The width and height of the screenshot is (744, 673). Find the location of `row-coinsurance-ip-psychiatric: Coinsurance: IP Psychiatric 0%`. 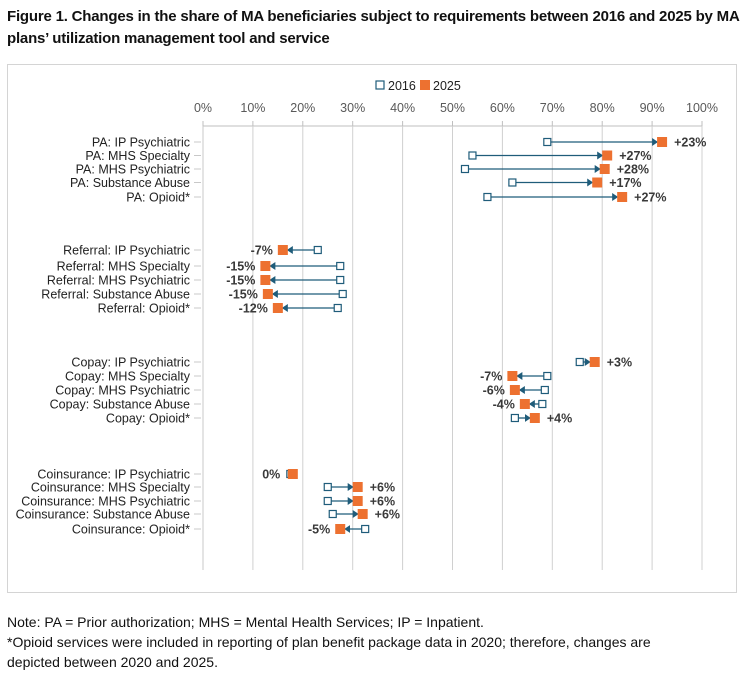

row-coinsurance-ip-psychiatric: Coinsurance: IP Psychiatric 0% is located at coordinates (167, 475).